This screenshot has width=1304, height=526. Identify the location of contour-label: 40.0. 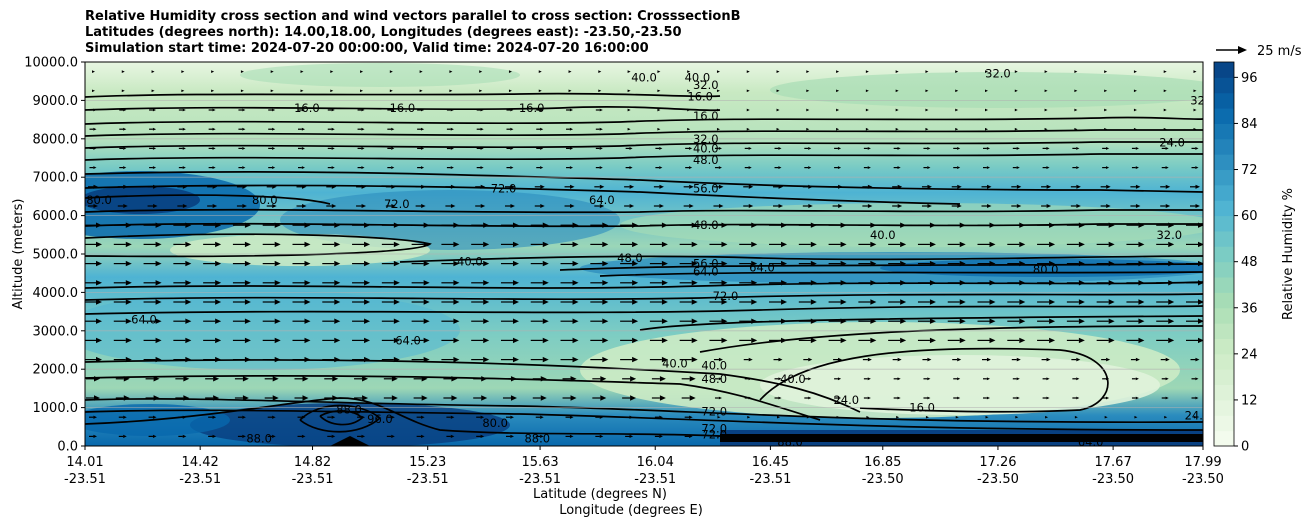
(644, 77).